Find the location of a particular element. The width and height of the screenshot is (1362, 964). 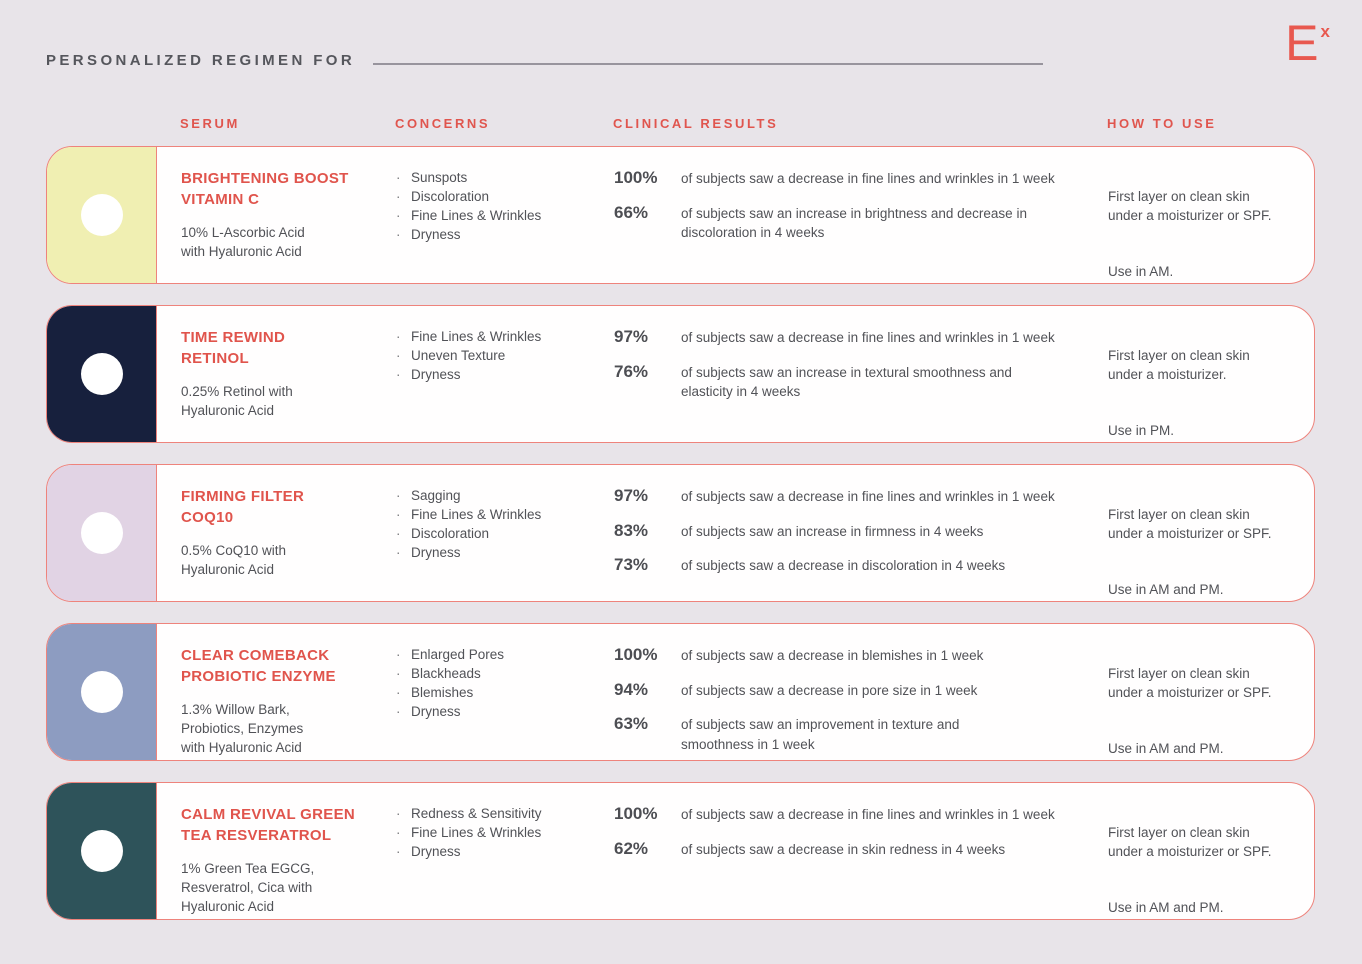

result-percent: 73% is located at coordinates (631, 564).